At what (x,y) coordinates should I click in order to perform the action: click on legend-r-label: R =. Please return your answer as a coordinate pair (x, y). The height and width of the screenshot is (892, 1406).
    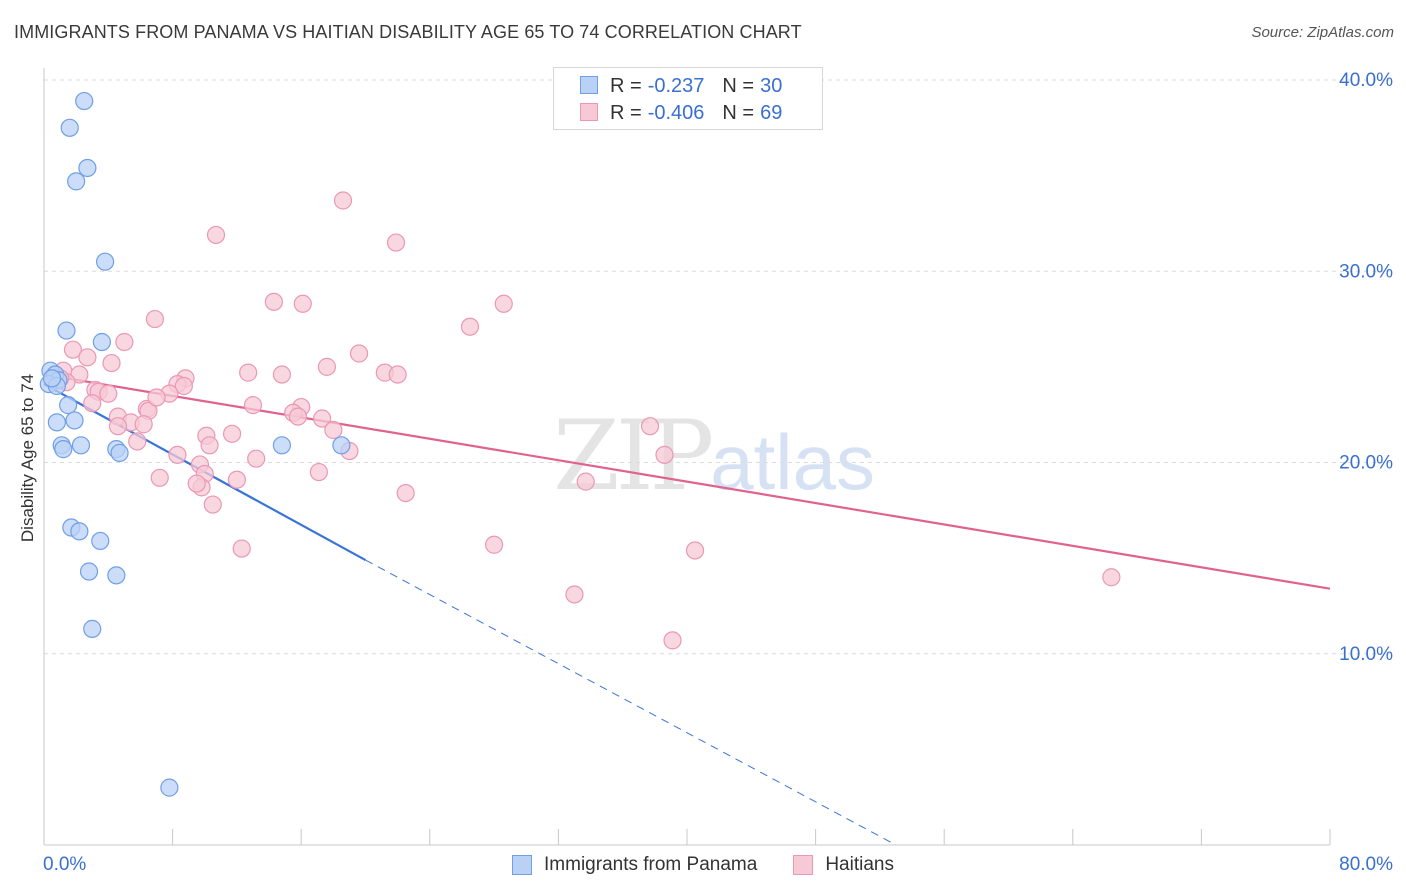
    Looking at the image, I should click on (626, 86).